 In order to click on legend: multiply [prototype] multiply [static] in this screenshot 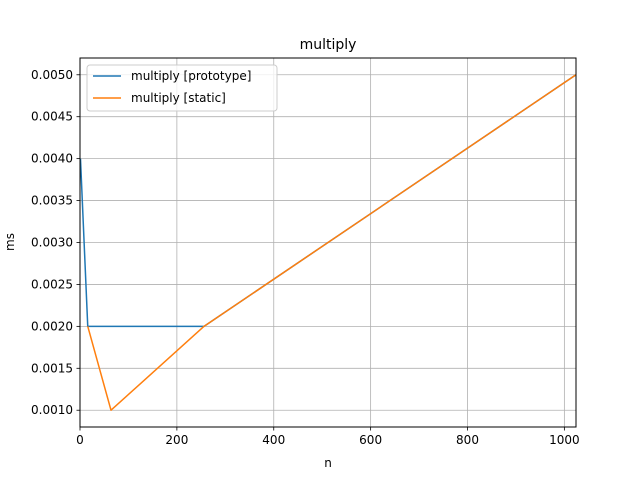, I will do `click(182, 88)`.